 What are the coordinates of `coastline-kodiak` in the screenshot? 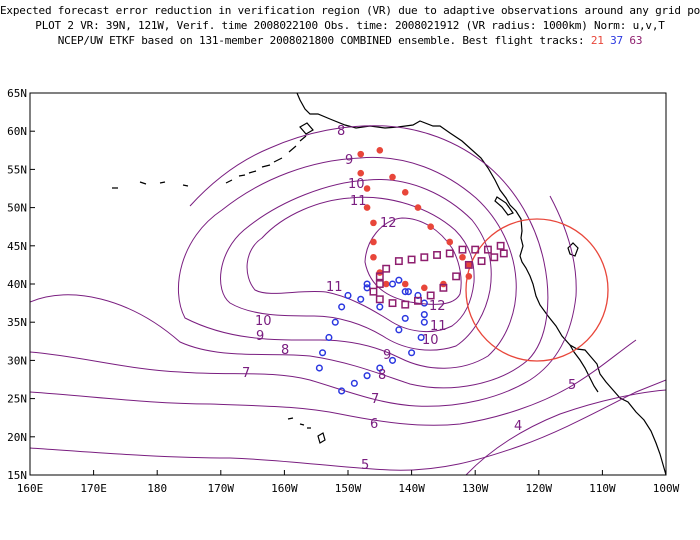 It's located at (306, 128).